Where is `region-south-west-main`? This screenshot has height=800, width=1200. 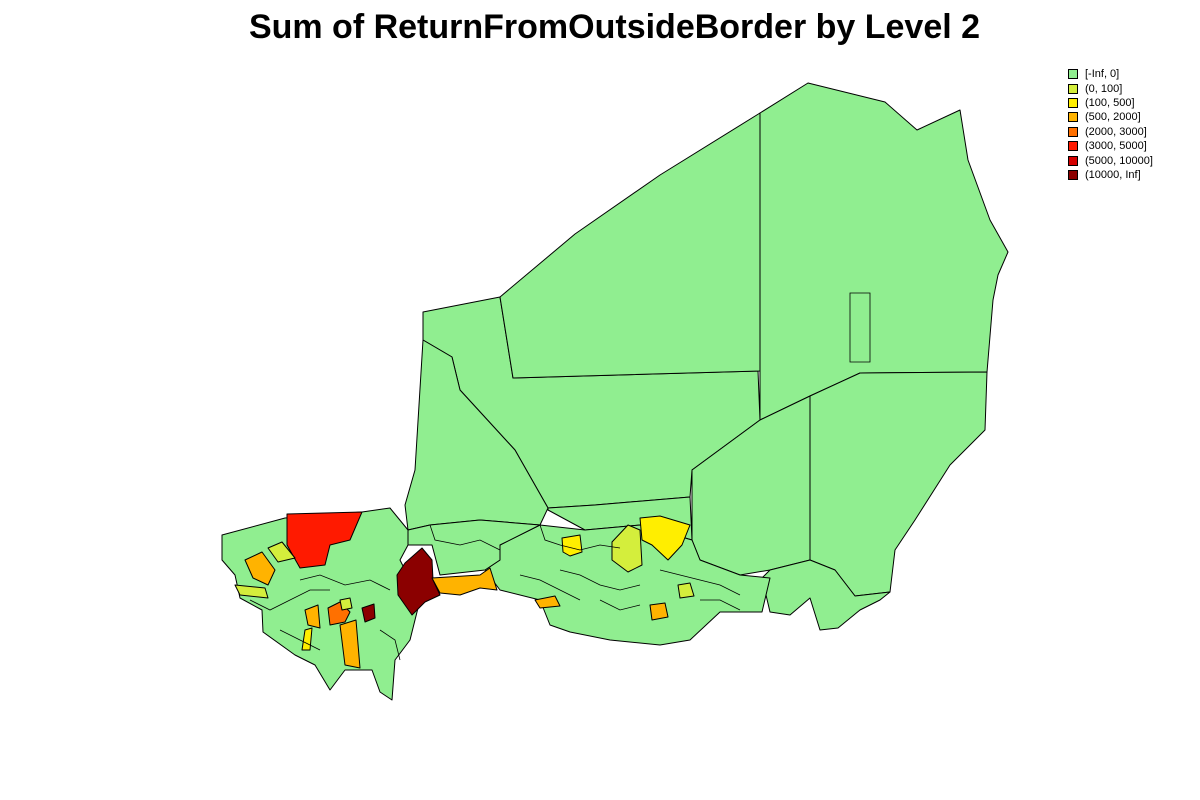 region-south-west-main is located at coordinates (321, 604).